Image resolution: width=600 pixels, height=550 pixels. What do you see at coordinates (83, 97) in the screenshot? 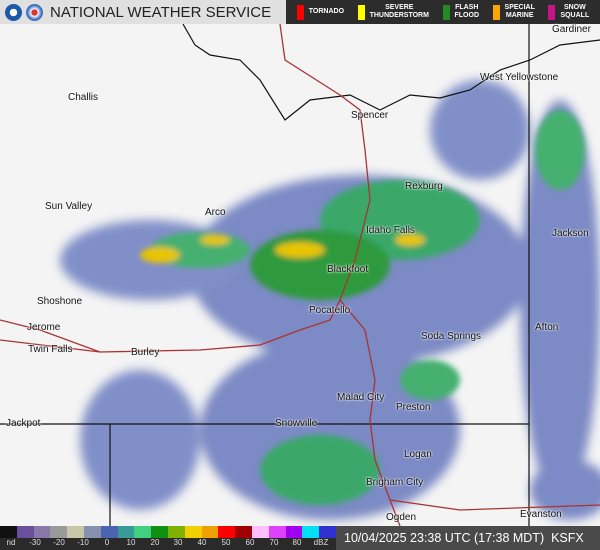
I see `city-label: Challis` at bounding box center [83, 97].